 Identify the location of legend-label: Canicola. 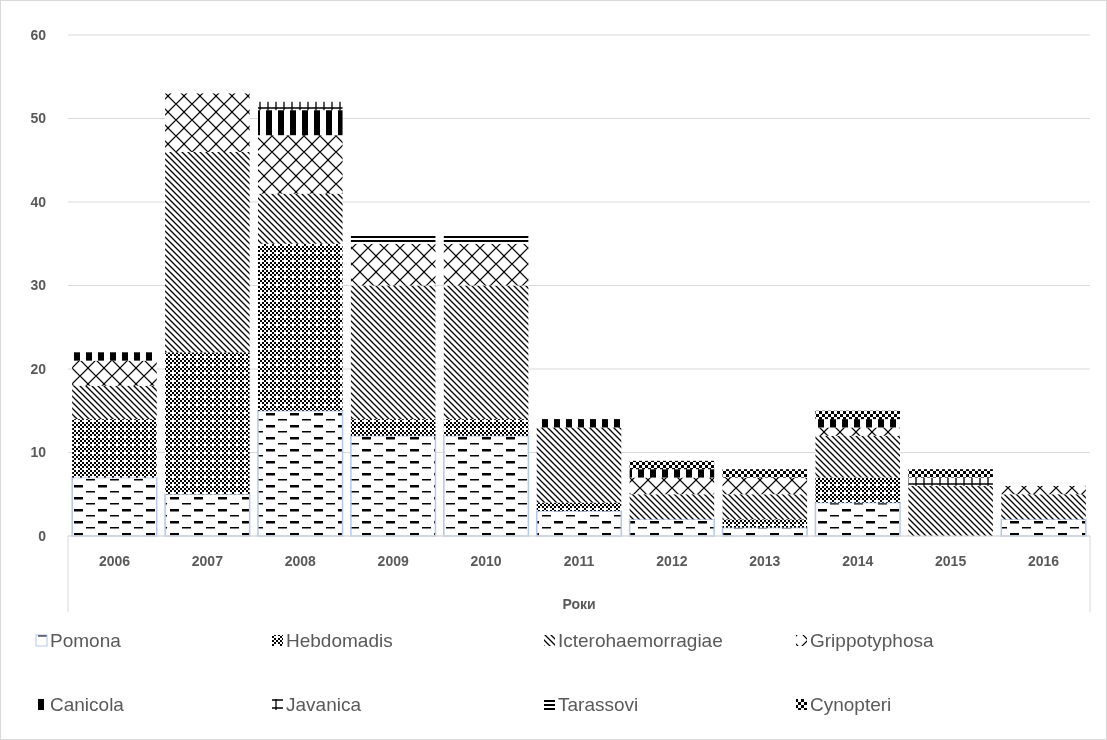
(87, 704).